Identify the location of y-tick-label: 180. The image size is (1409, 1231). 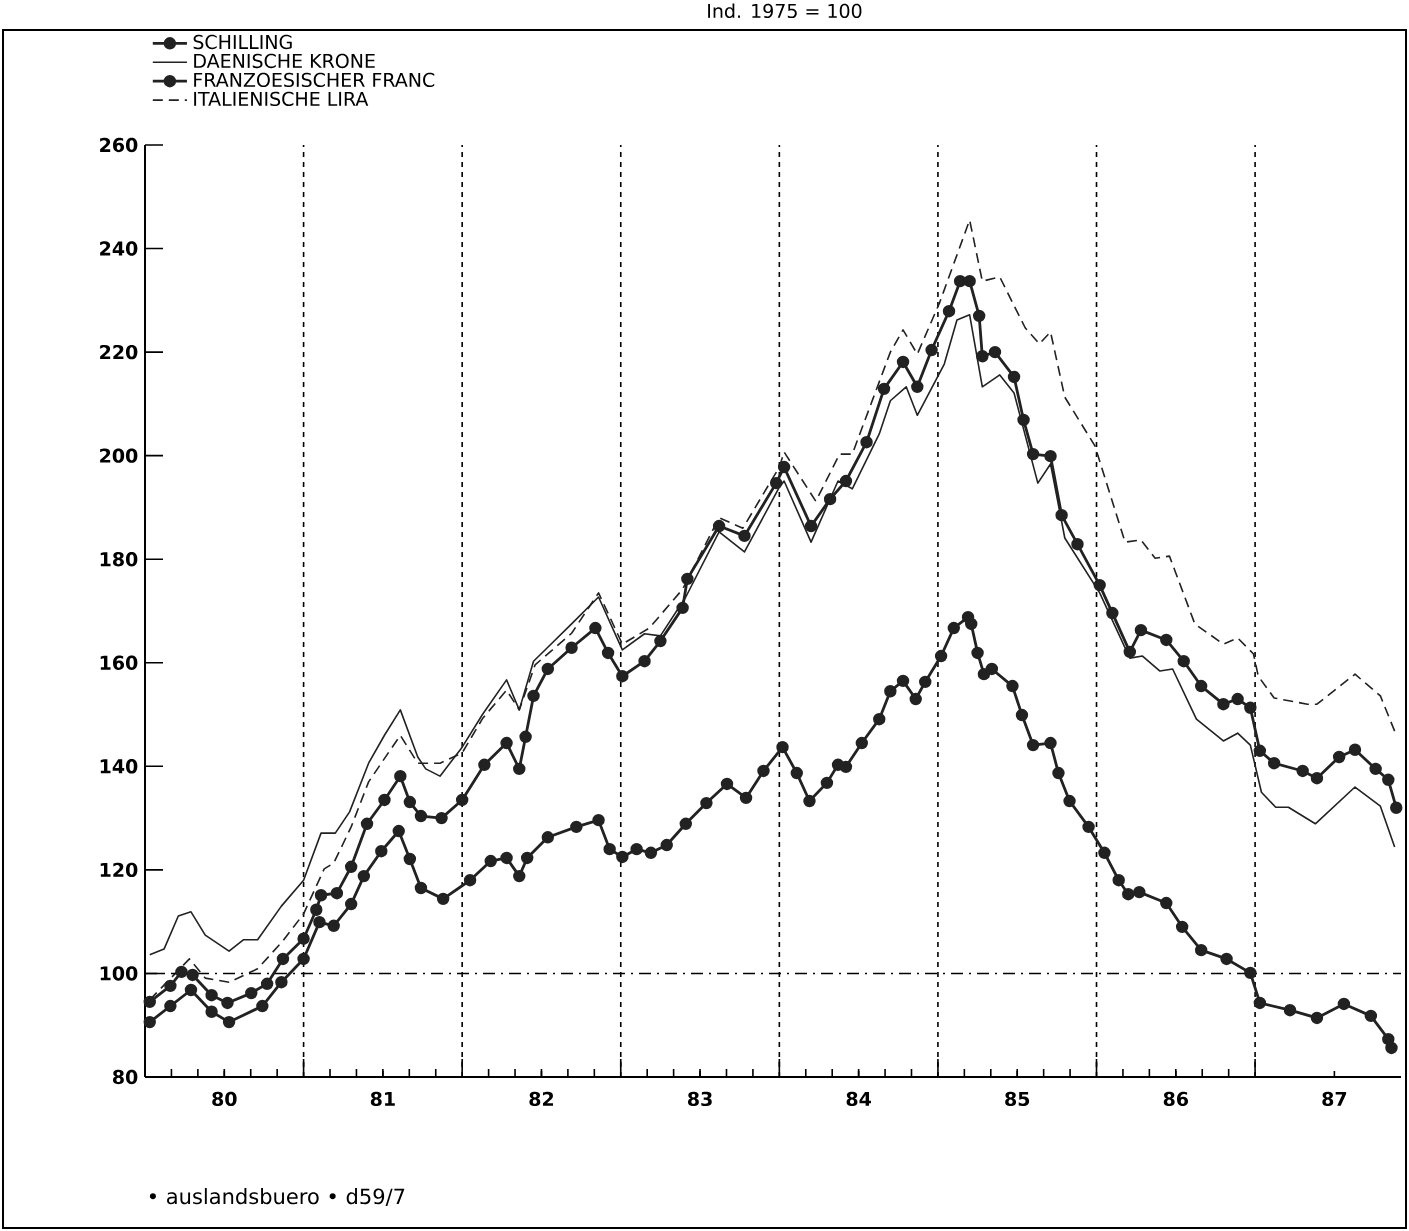
(119, 559).